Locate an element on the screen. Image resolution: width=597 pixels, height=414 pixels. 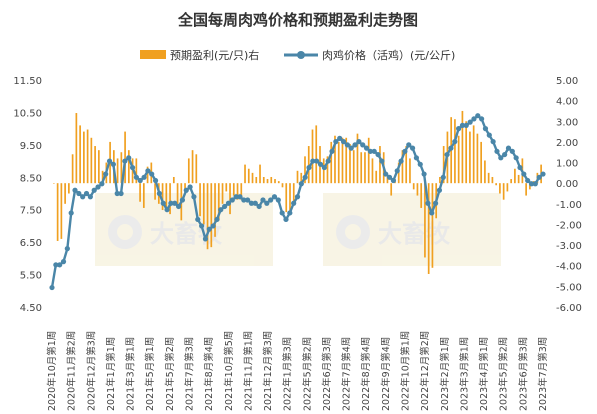
x-axis-tick-label: 2022年9月第4周 is located at coordinates (386, 374).